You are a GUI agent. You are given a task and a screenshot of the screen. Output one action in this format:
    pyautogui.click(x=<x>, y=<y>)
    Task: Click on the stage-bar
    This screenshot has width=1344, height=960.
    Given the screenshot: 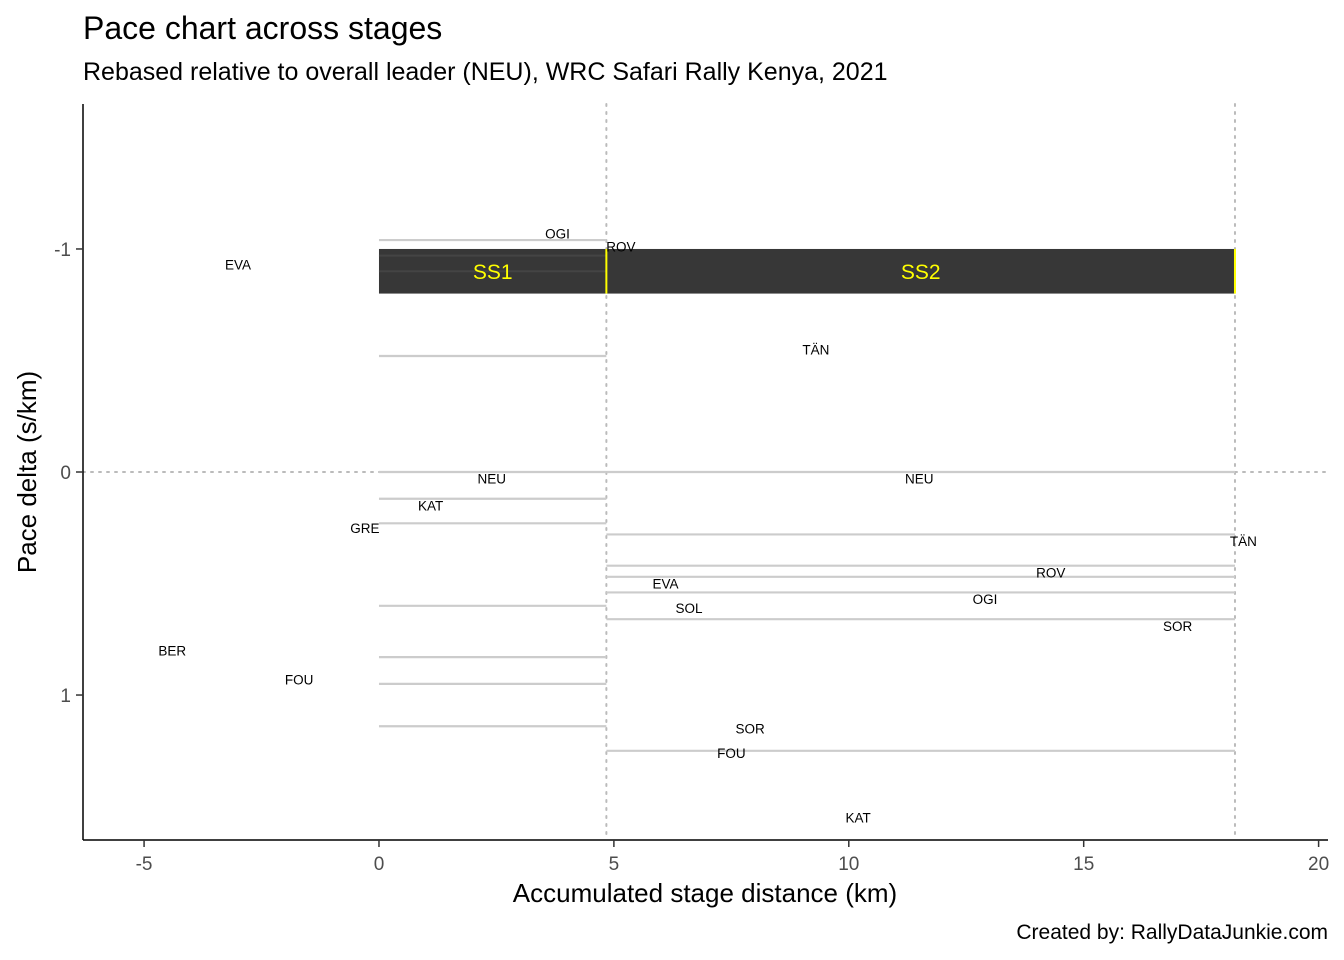 What is the action you would take?
    pyautogui.click(x=920, y=271)
    